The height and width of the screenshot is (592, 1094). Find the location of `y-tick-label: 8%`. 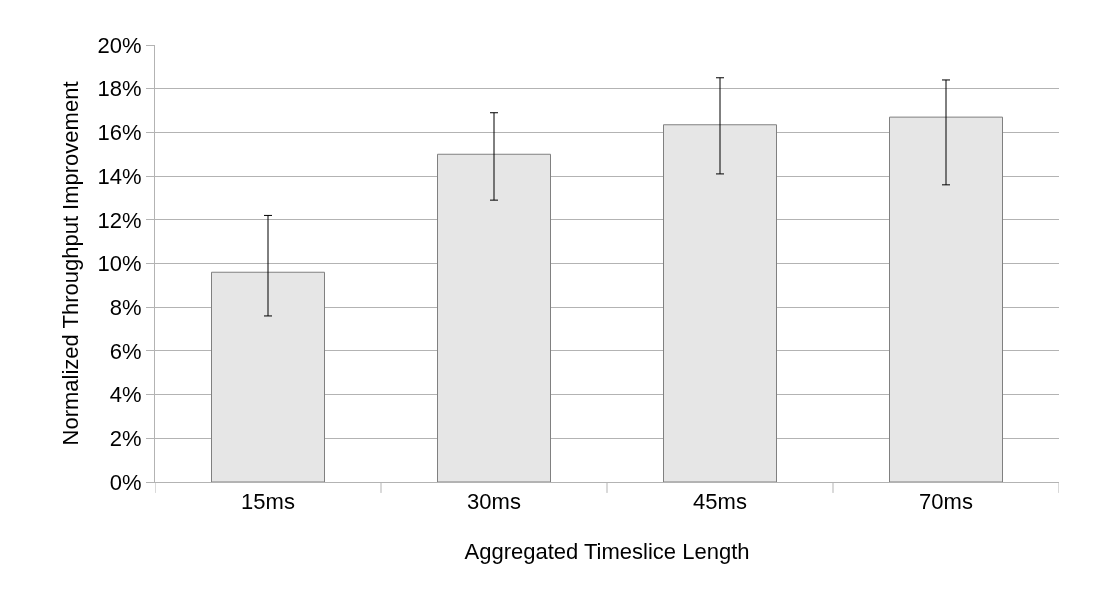

y-tick-label: 8% is located at coordinates (125, 307).